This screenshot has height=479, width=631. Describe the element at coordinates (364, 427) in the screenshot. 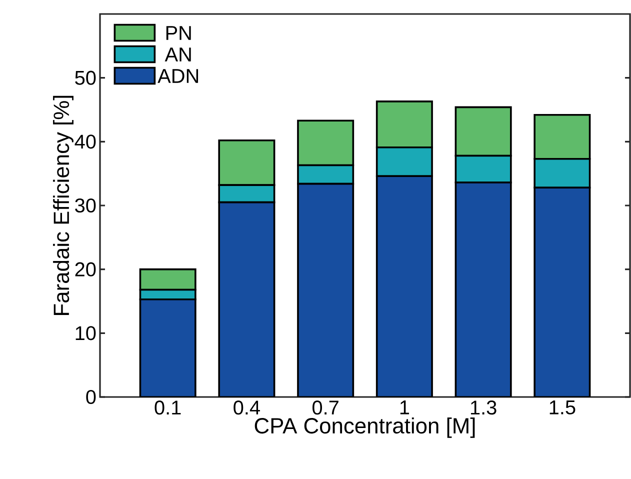

I see `x-axis-title: CPA Concentration [M]` at that location.